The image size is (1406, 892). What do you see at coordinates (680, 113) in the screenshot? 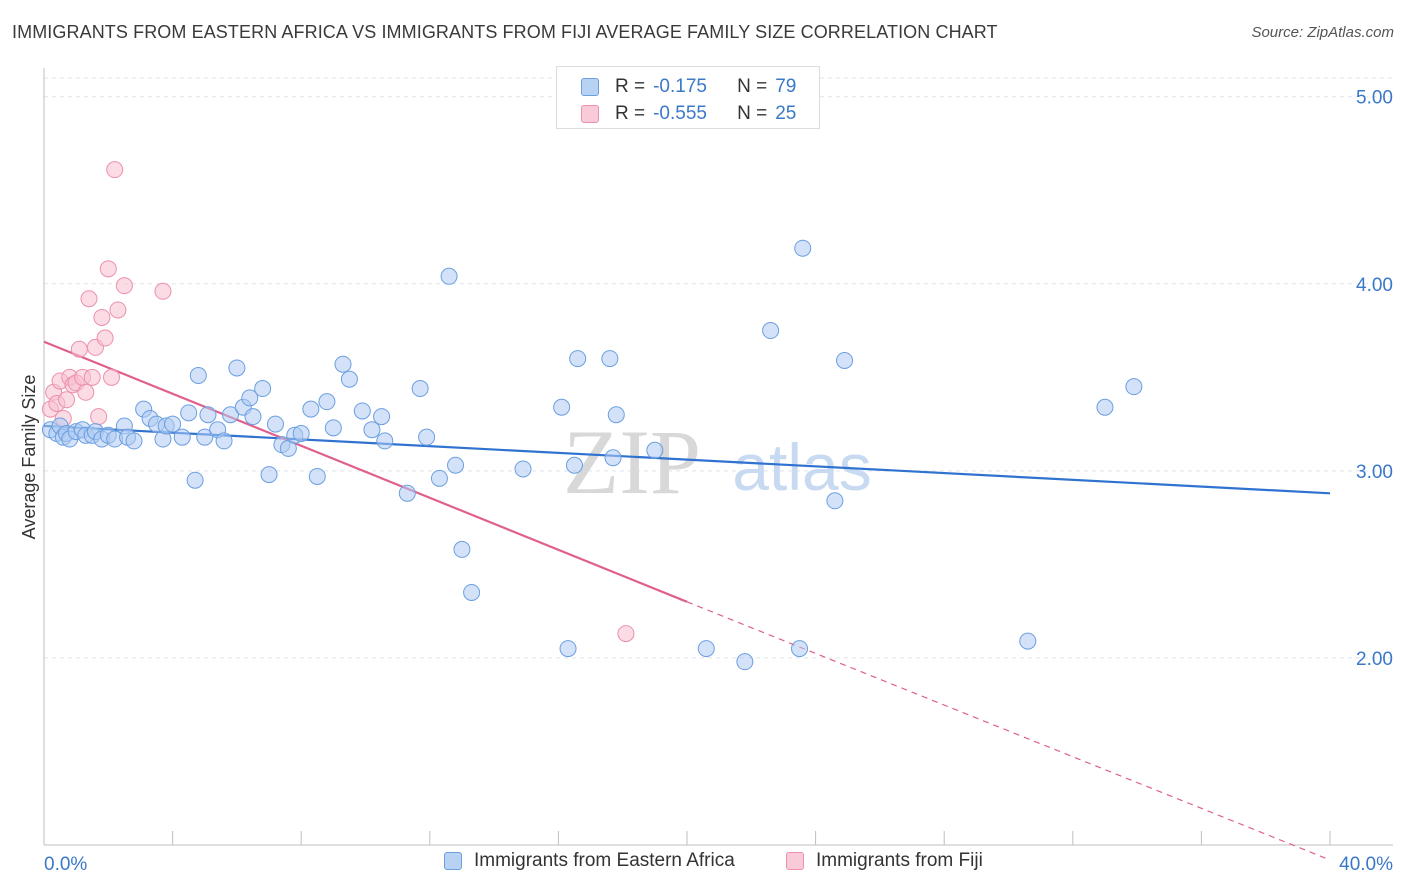
I see `stats-r-value: -0.555` at bounding box center [680, 113].